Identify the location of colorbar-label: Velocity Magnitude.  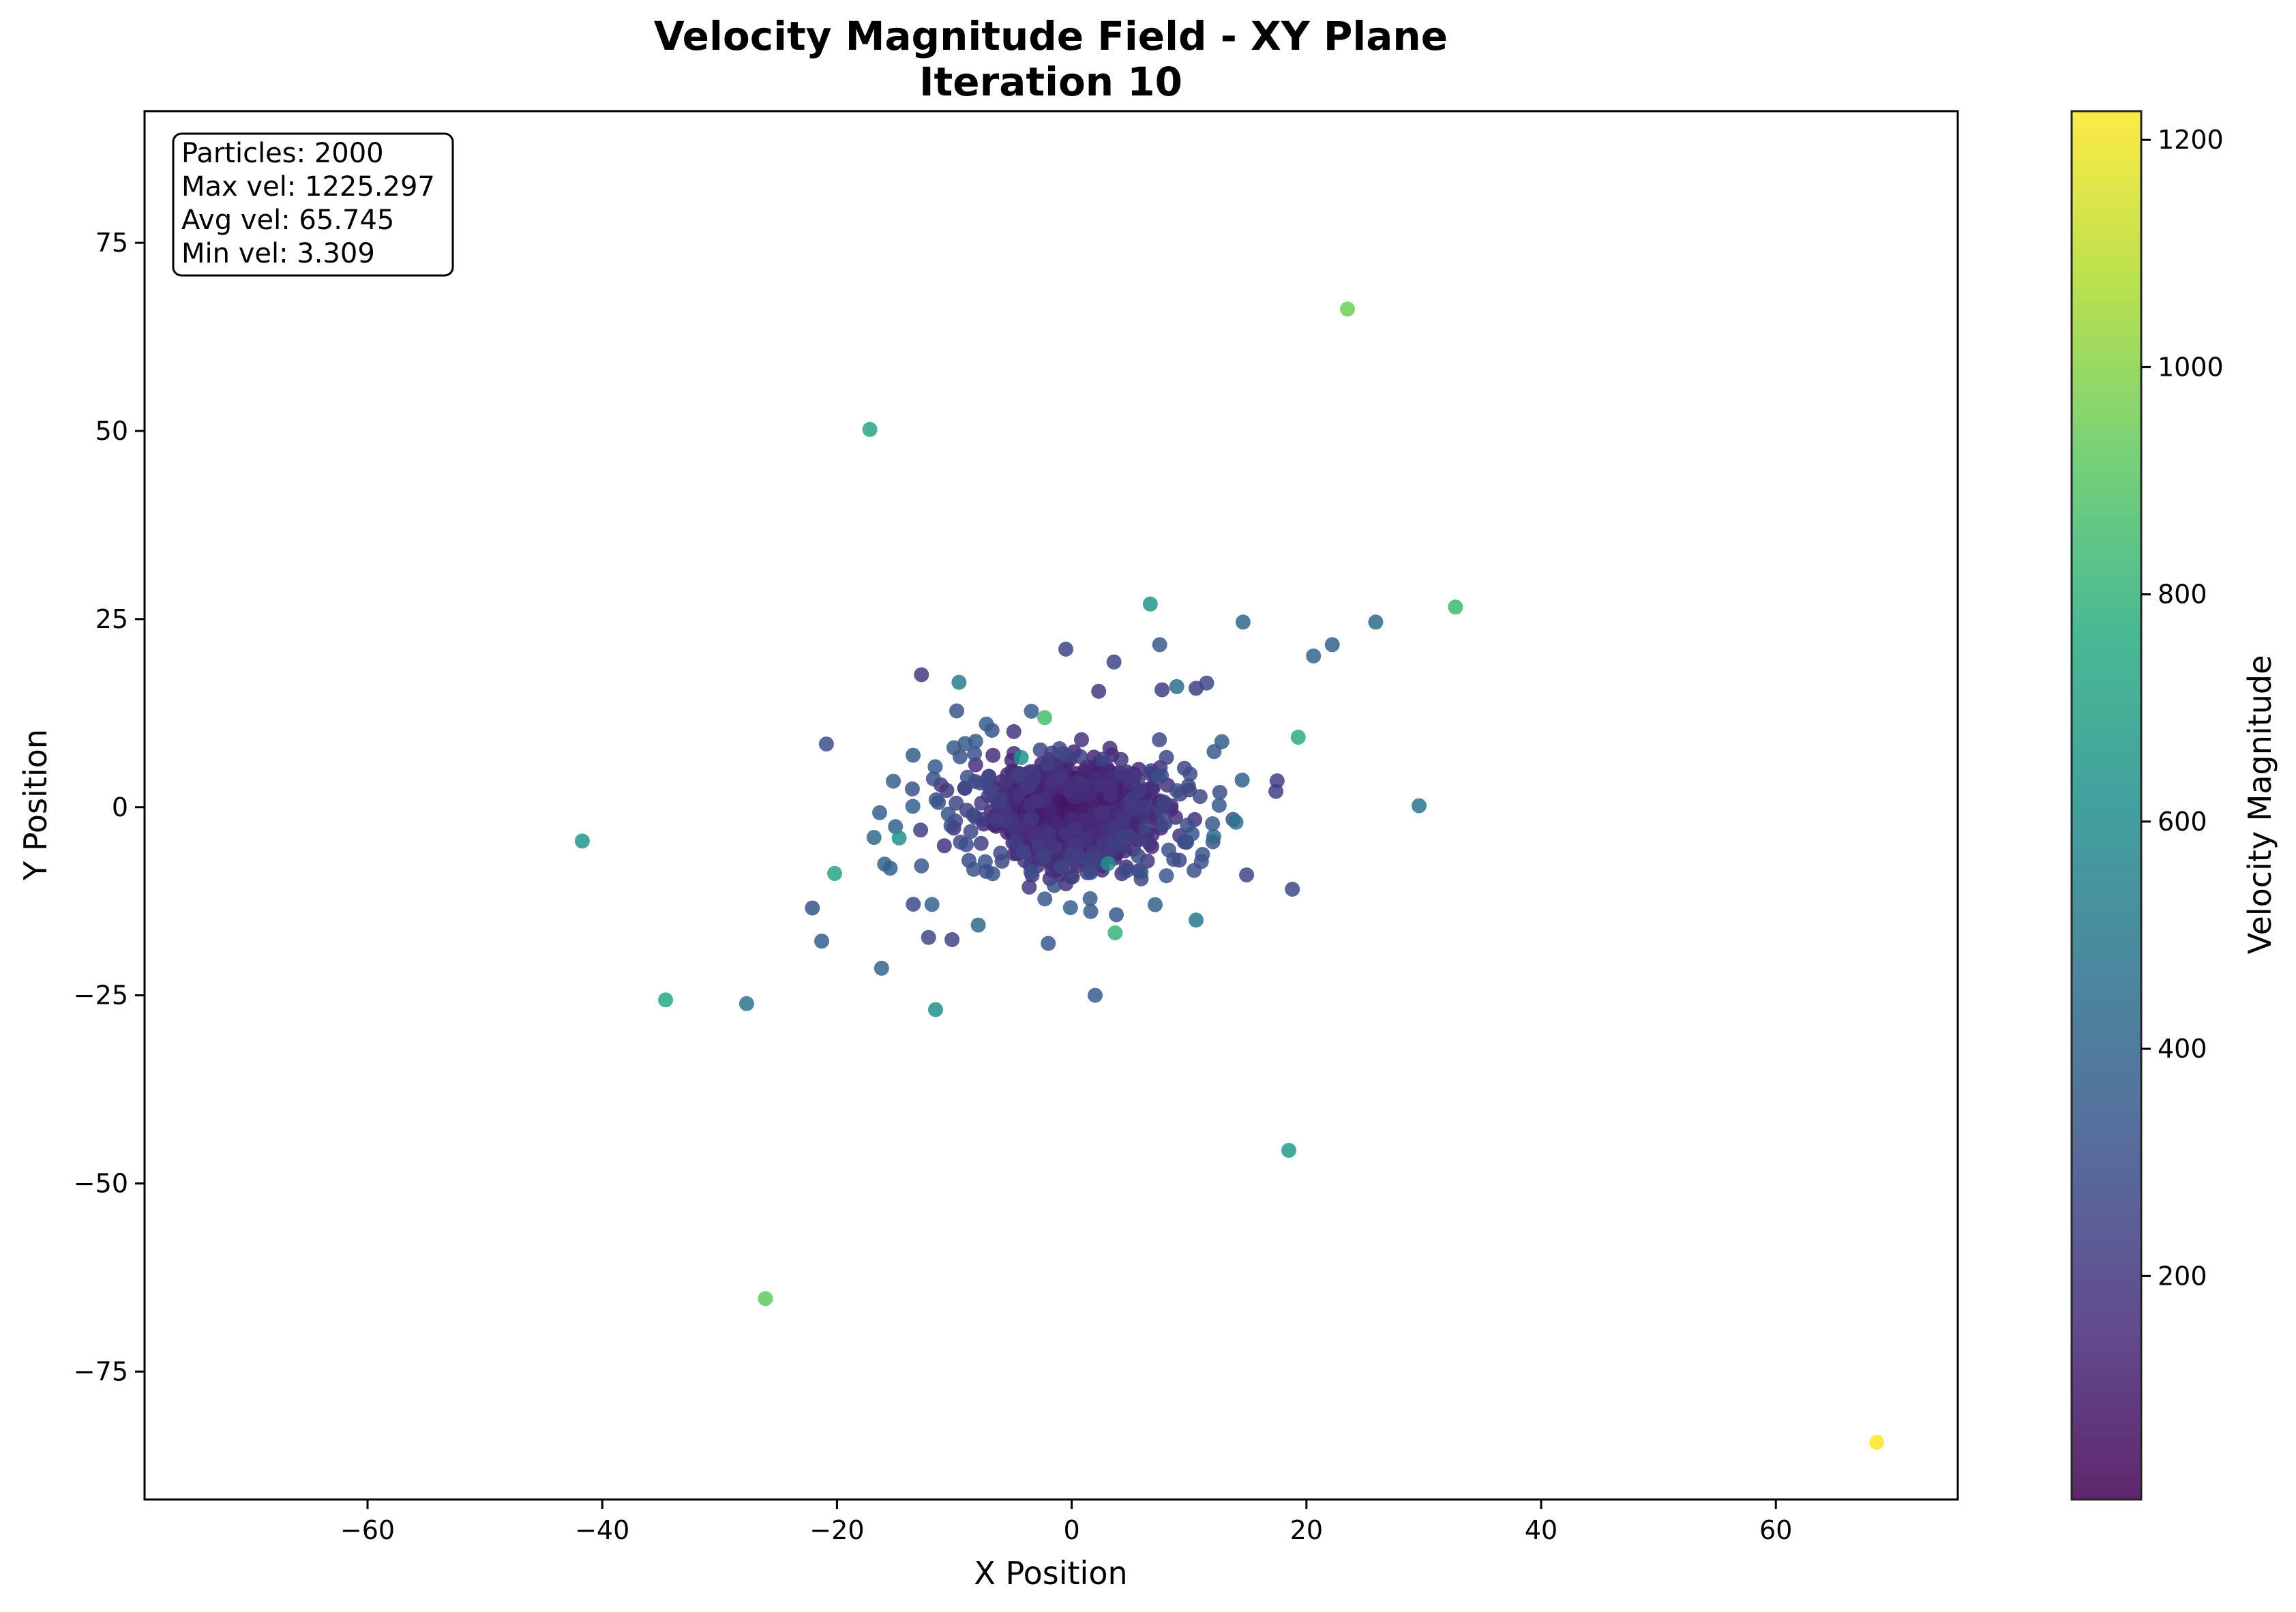
(2259, 805).